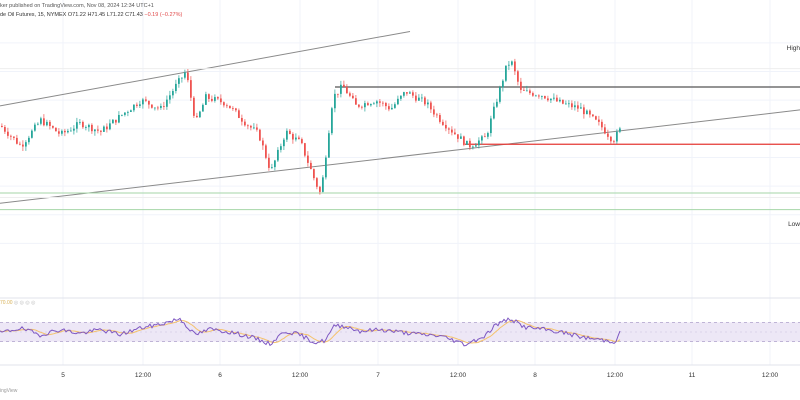  Describe the element at coordinates (793, 48) in the screenshot. I see `high-level-label: High` at that location.